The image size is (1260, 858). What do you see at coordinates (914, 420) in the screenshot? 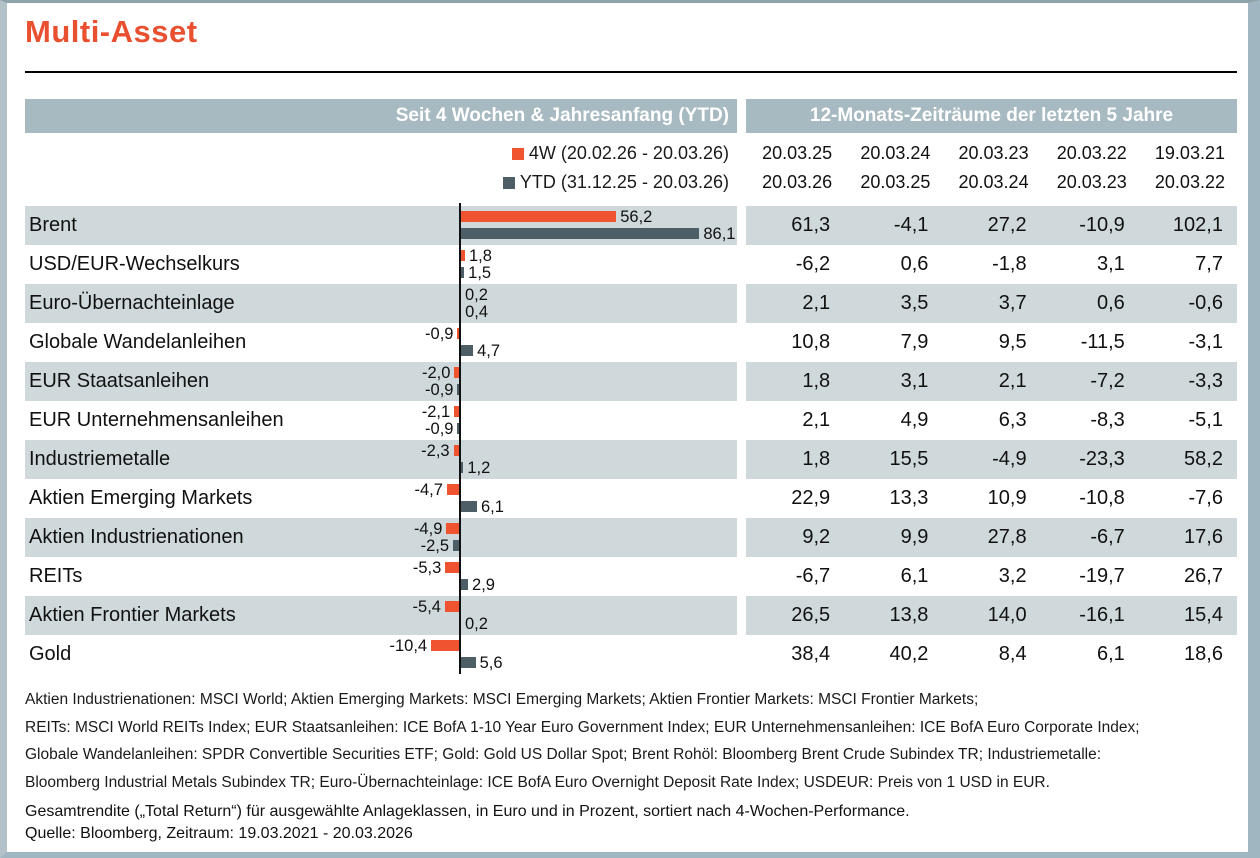
I see `period-value: 4,9` at bounding box center [914, 420].